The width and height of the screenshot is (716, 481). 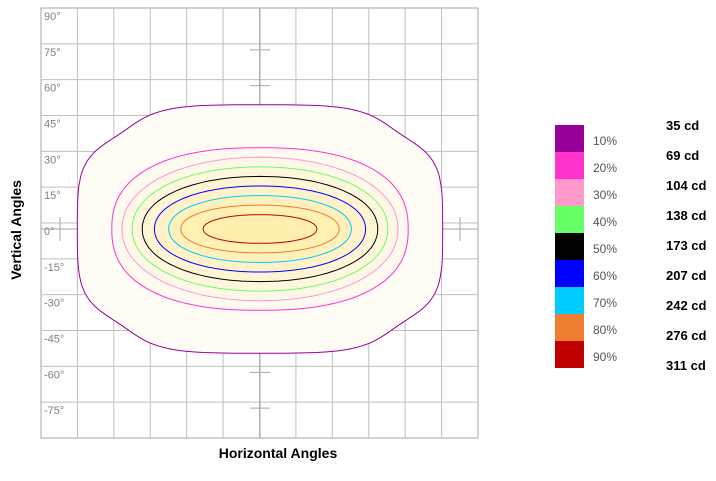 What do you see at coordinates (605, 276) in the screenshot?
I see `legend-level-label: 60%` at bounding box center [605, 276].